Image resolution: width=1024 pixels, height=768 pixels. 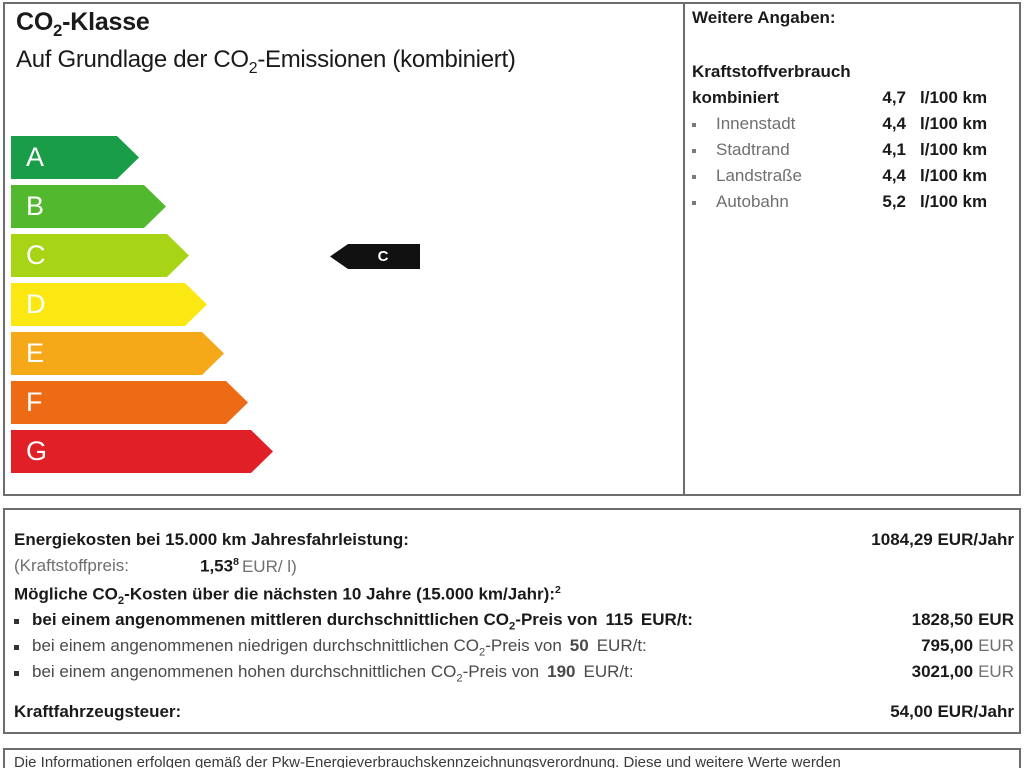 I want to click on consumption-row-value: 4,1, so click(x=894, y=149).